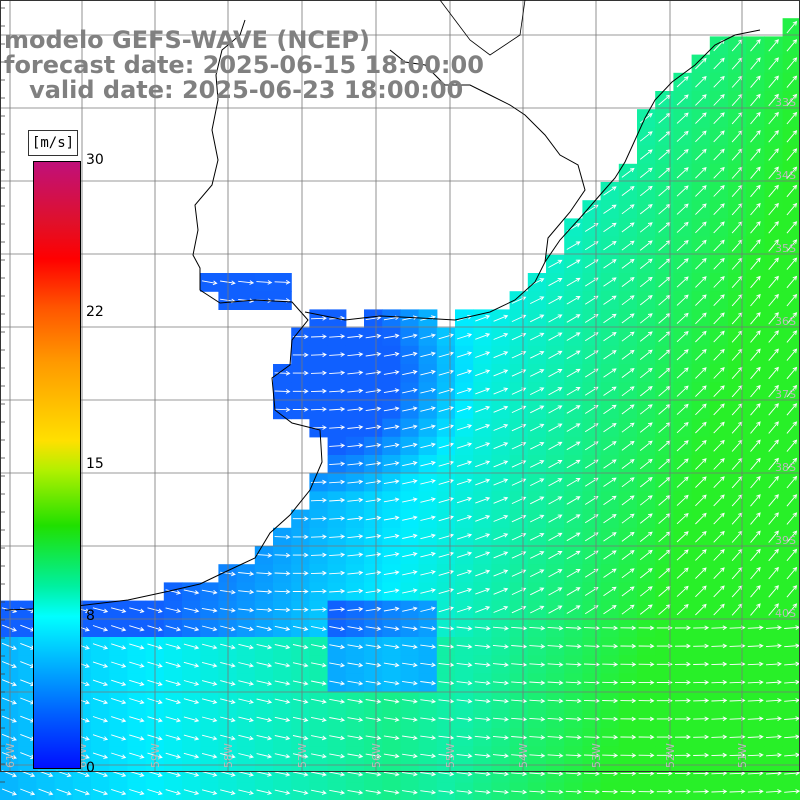 The width and height of the screenshot is (800, 800). What do you see at coordinates (302, 755) in the screenshot?
I see `longitude-label: 57W` at bounding box center [302, 755].